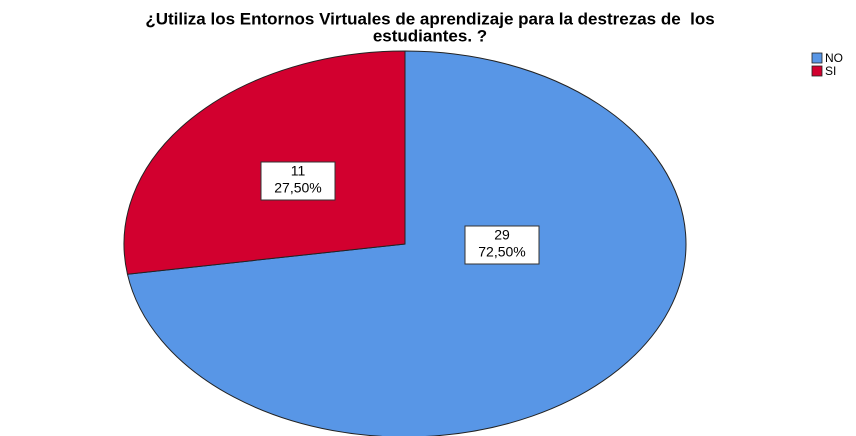  Describe the element at coordinates (502, 235) in the screenshot. I see `data-label: 29` at that location.